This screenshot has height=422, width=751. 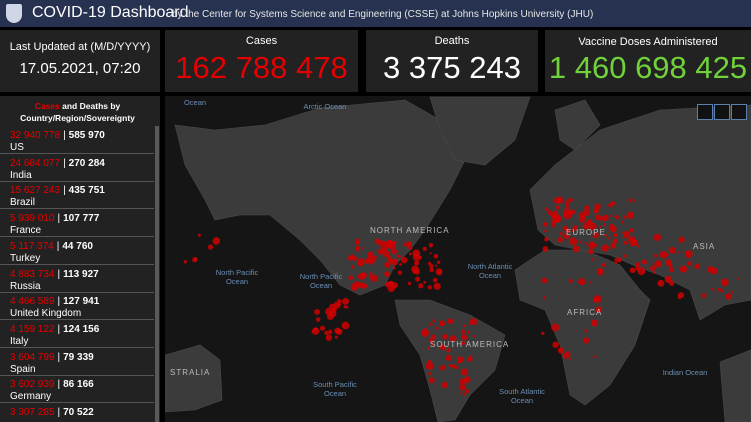 I want to click on country-row: 4 883 734 | 113 927 Russia, so click(x=77, y=279).